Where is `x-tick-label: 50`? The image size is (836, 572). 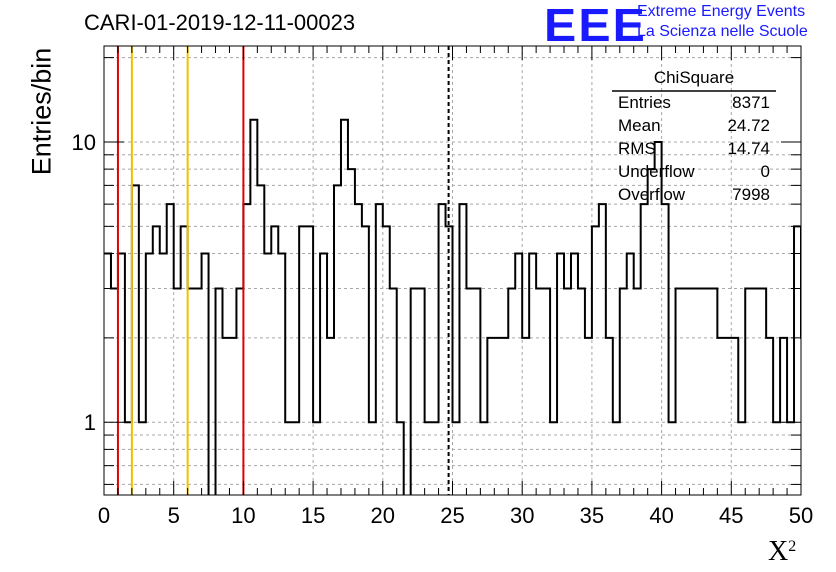
x-tick-label: 50 is located at coordinates (801, 515).